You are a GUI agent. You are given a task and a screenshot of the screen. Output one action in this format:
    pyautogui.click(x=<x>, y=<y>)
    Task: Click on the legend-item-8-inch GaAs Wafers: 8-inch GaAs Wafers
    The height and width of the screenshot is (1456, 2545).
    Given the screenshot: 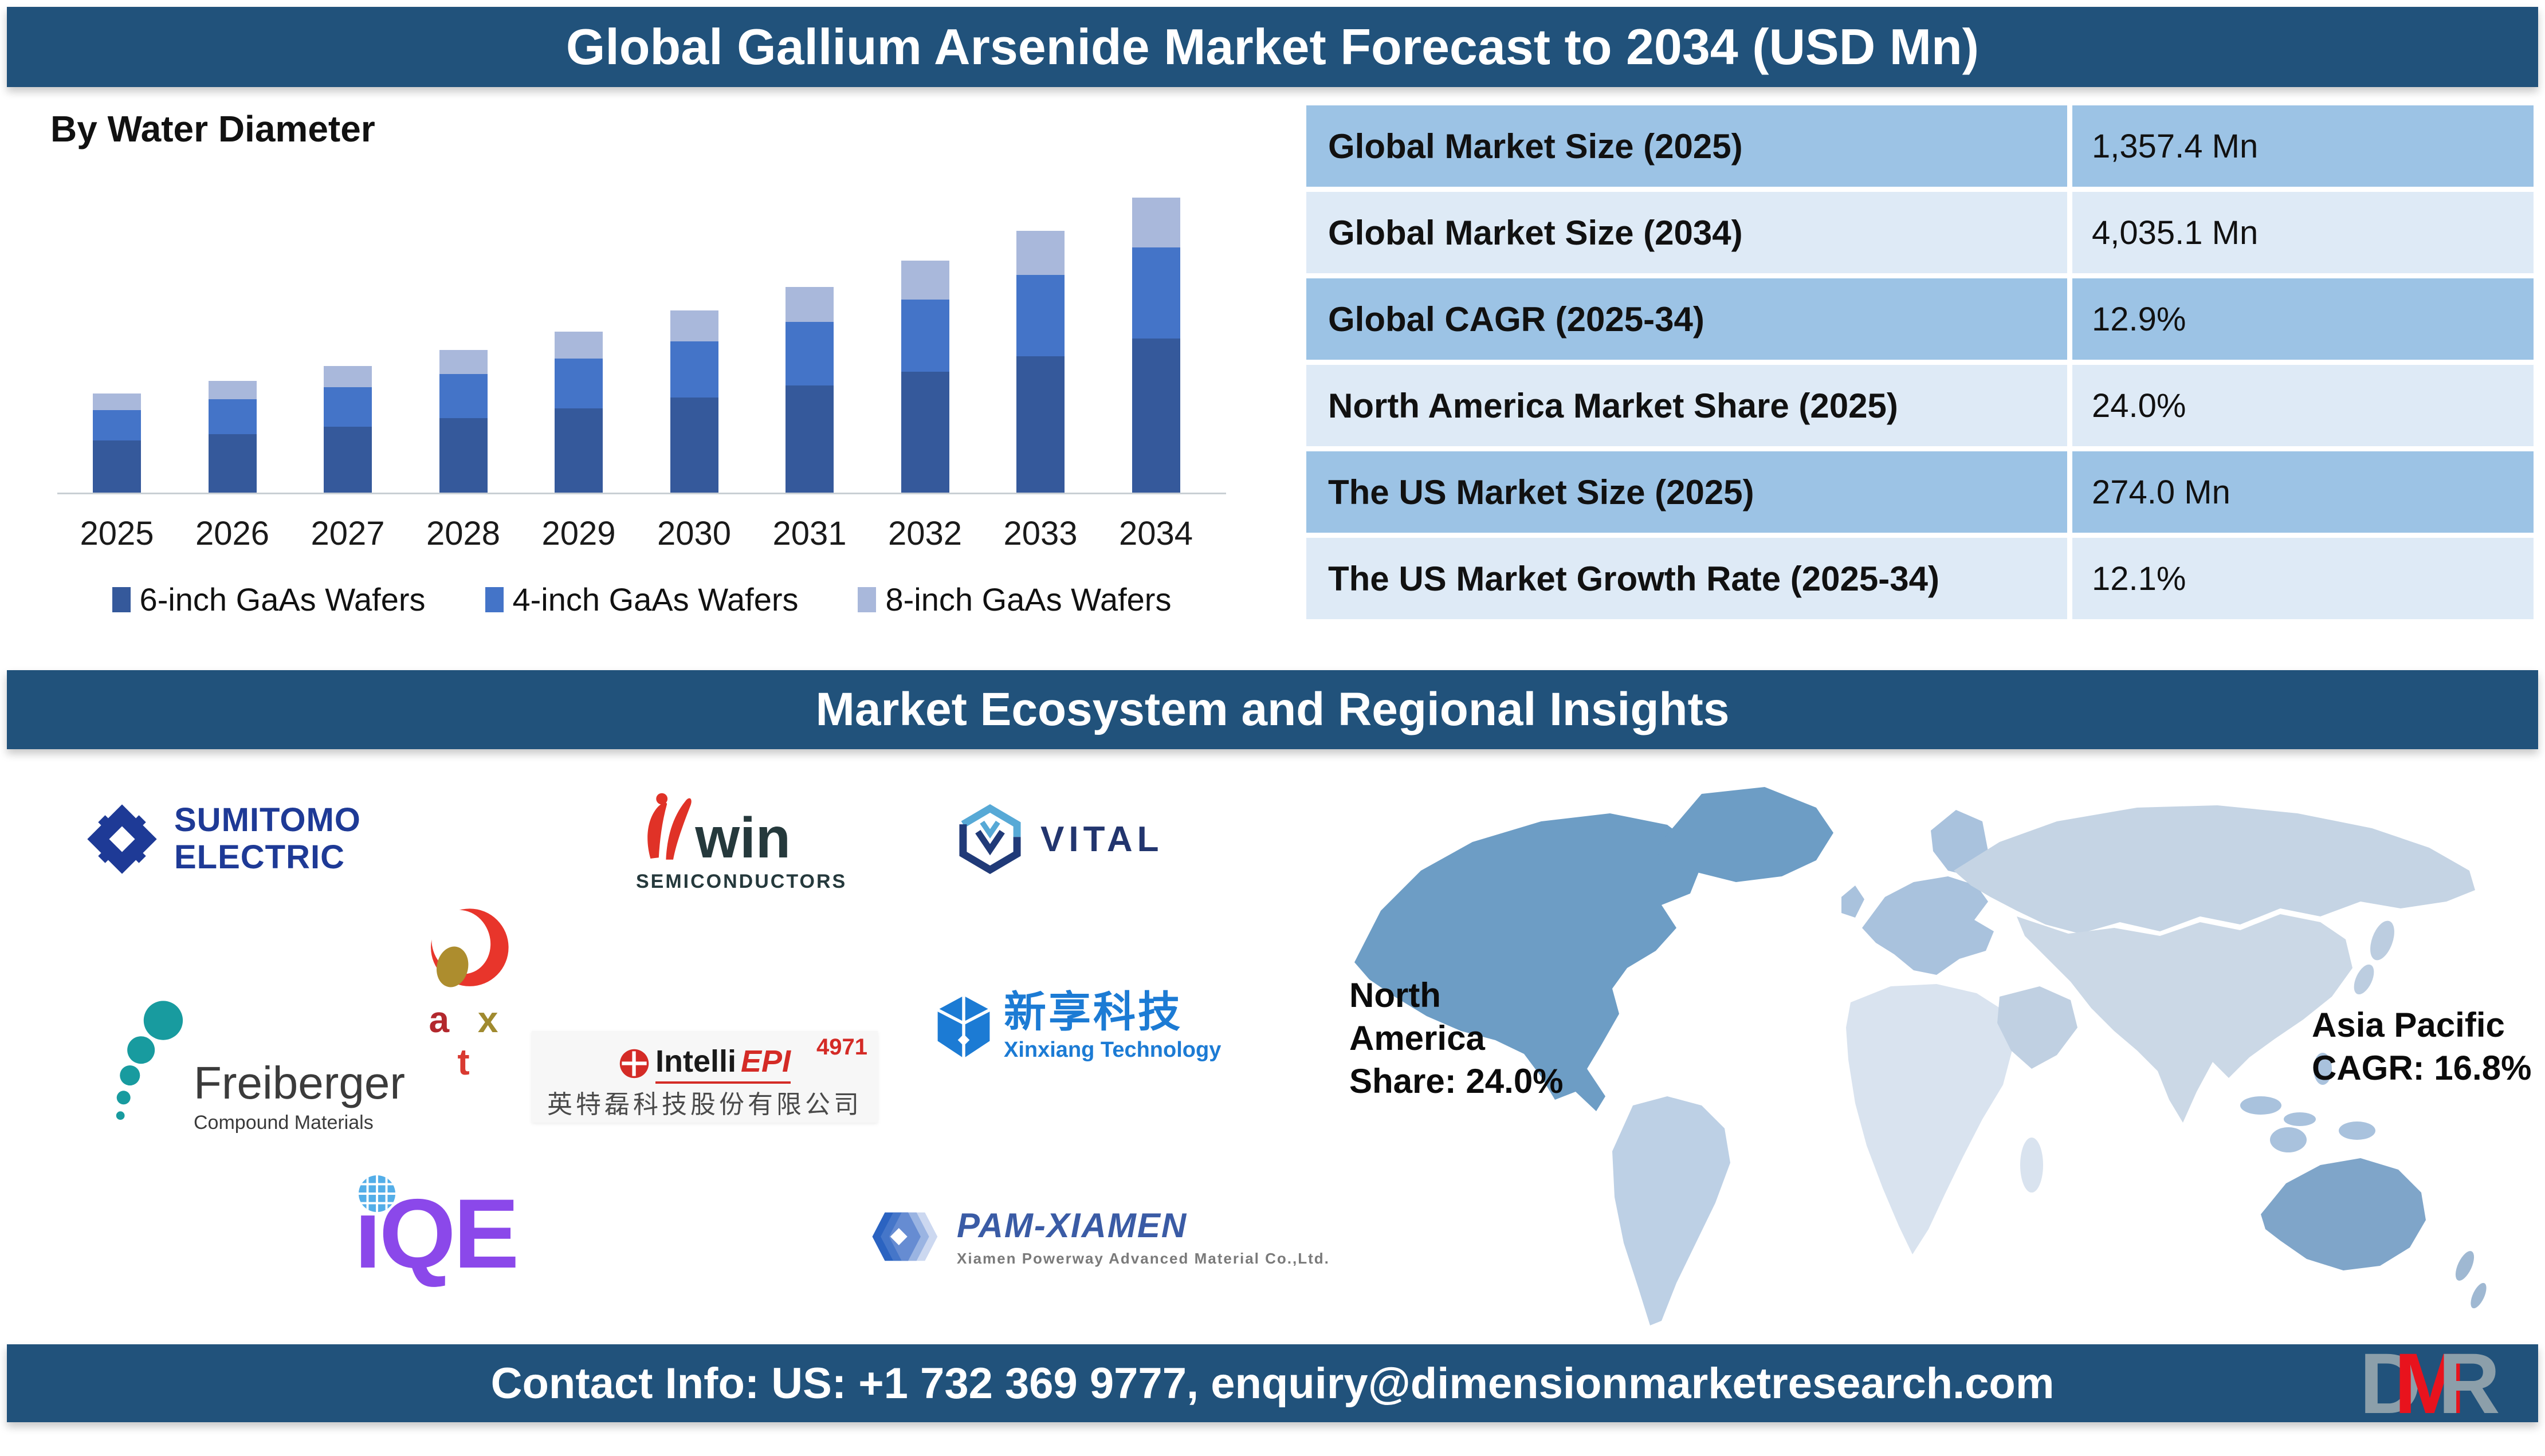 What is the action you would take?
    pyautogui.click(x=1014, y=599)
    